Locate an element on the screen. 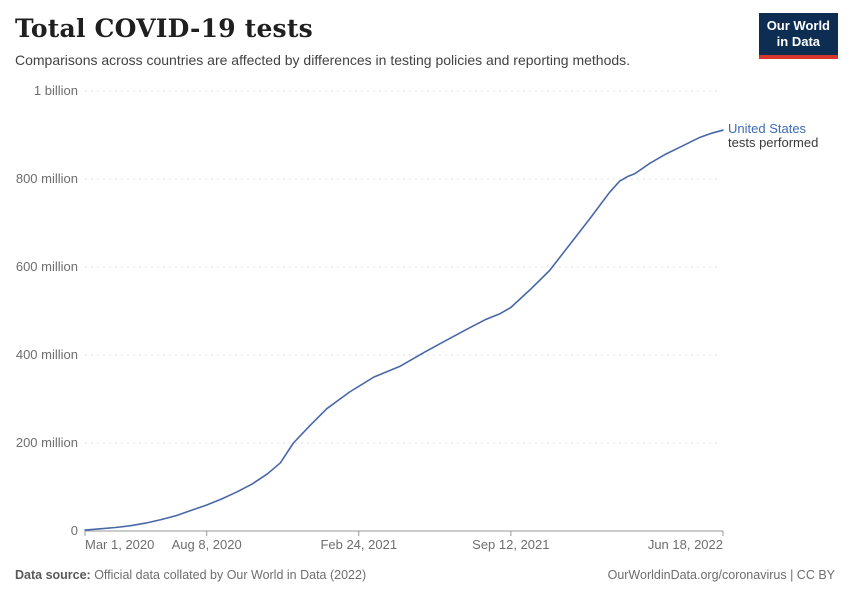  page-title: Total COVID-19 tests is located at coordinates (164, 28).